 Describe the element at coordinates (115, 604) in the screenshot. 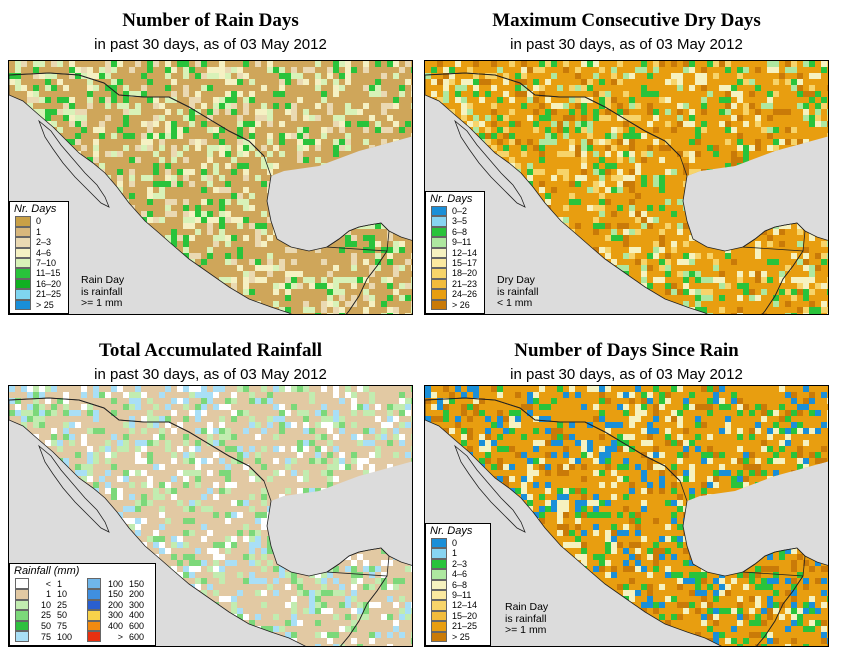

I see `legend-range-low: 200` at that location.